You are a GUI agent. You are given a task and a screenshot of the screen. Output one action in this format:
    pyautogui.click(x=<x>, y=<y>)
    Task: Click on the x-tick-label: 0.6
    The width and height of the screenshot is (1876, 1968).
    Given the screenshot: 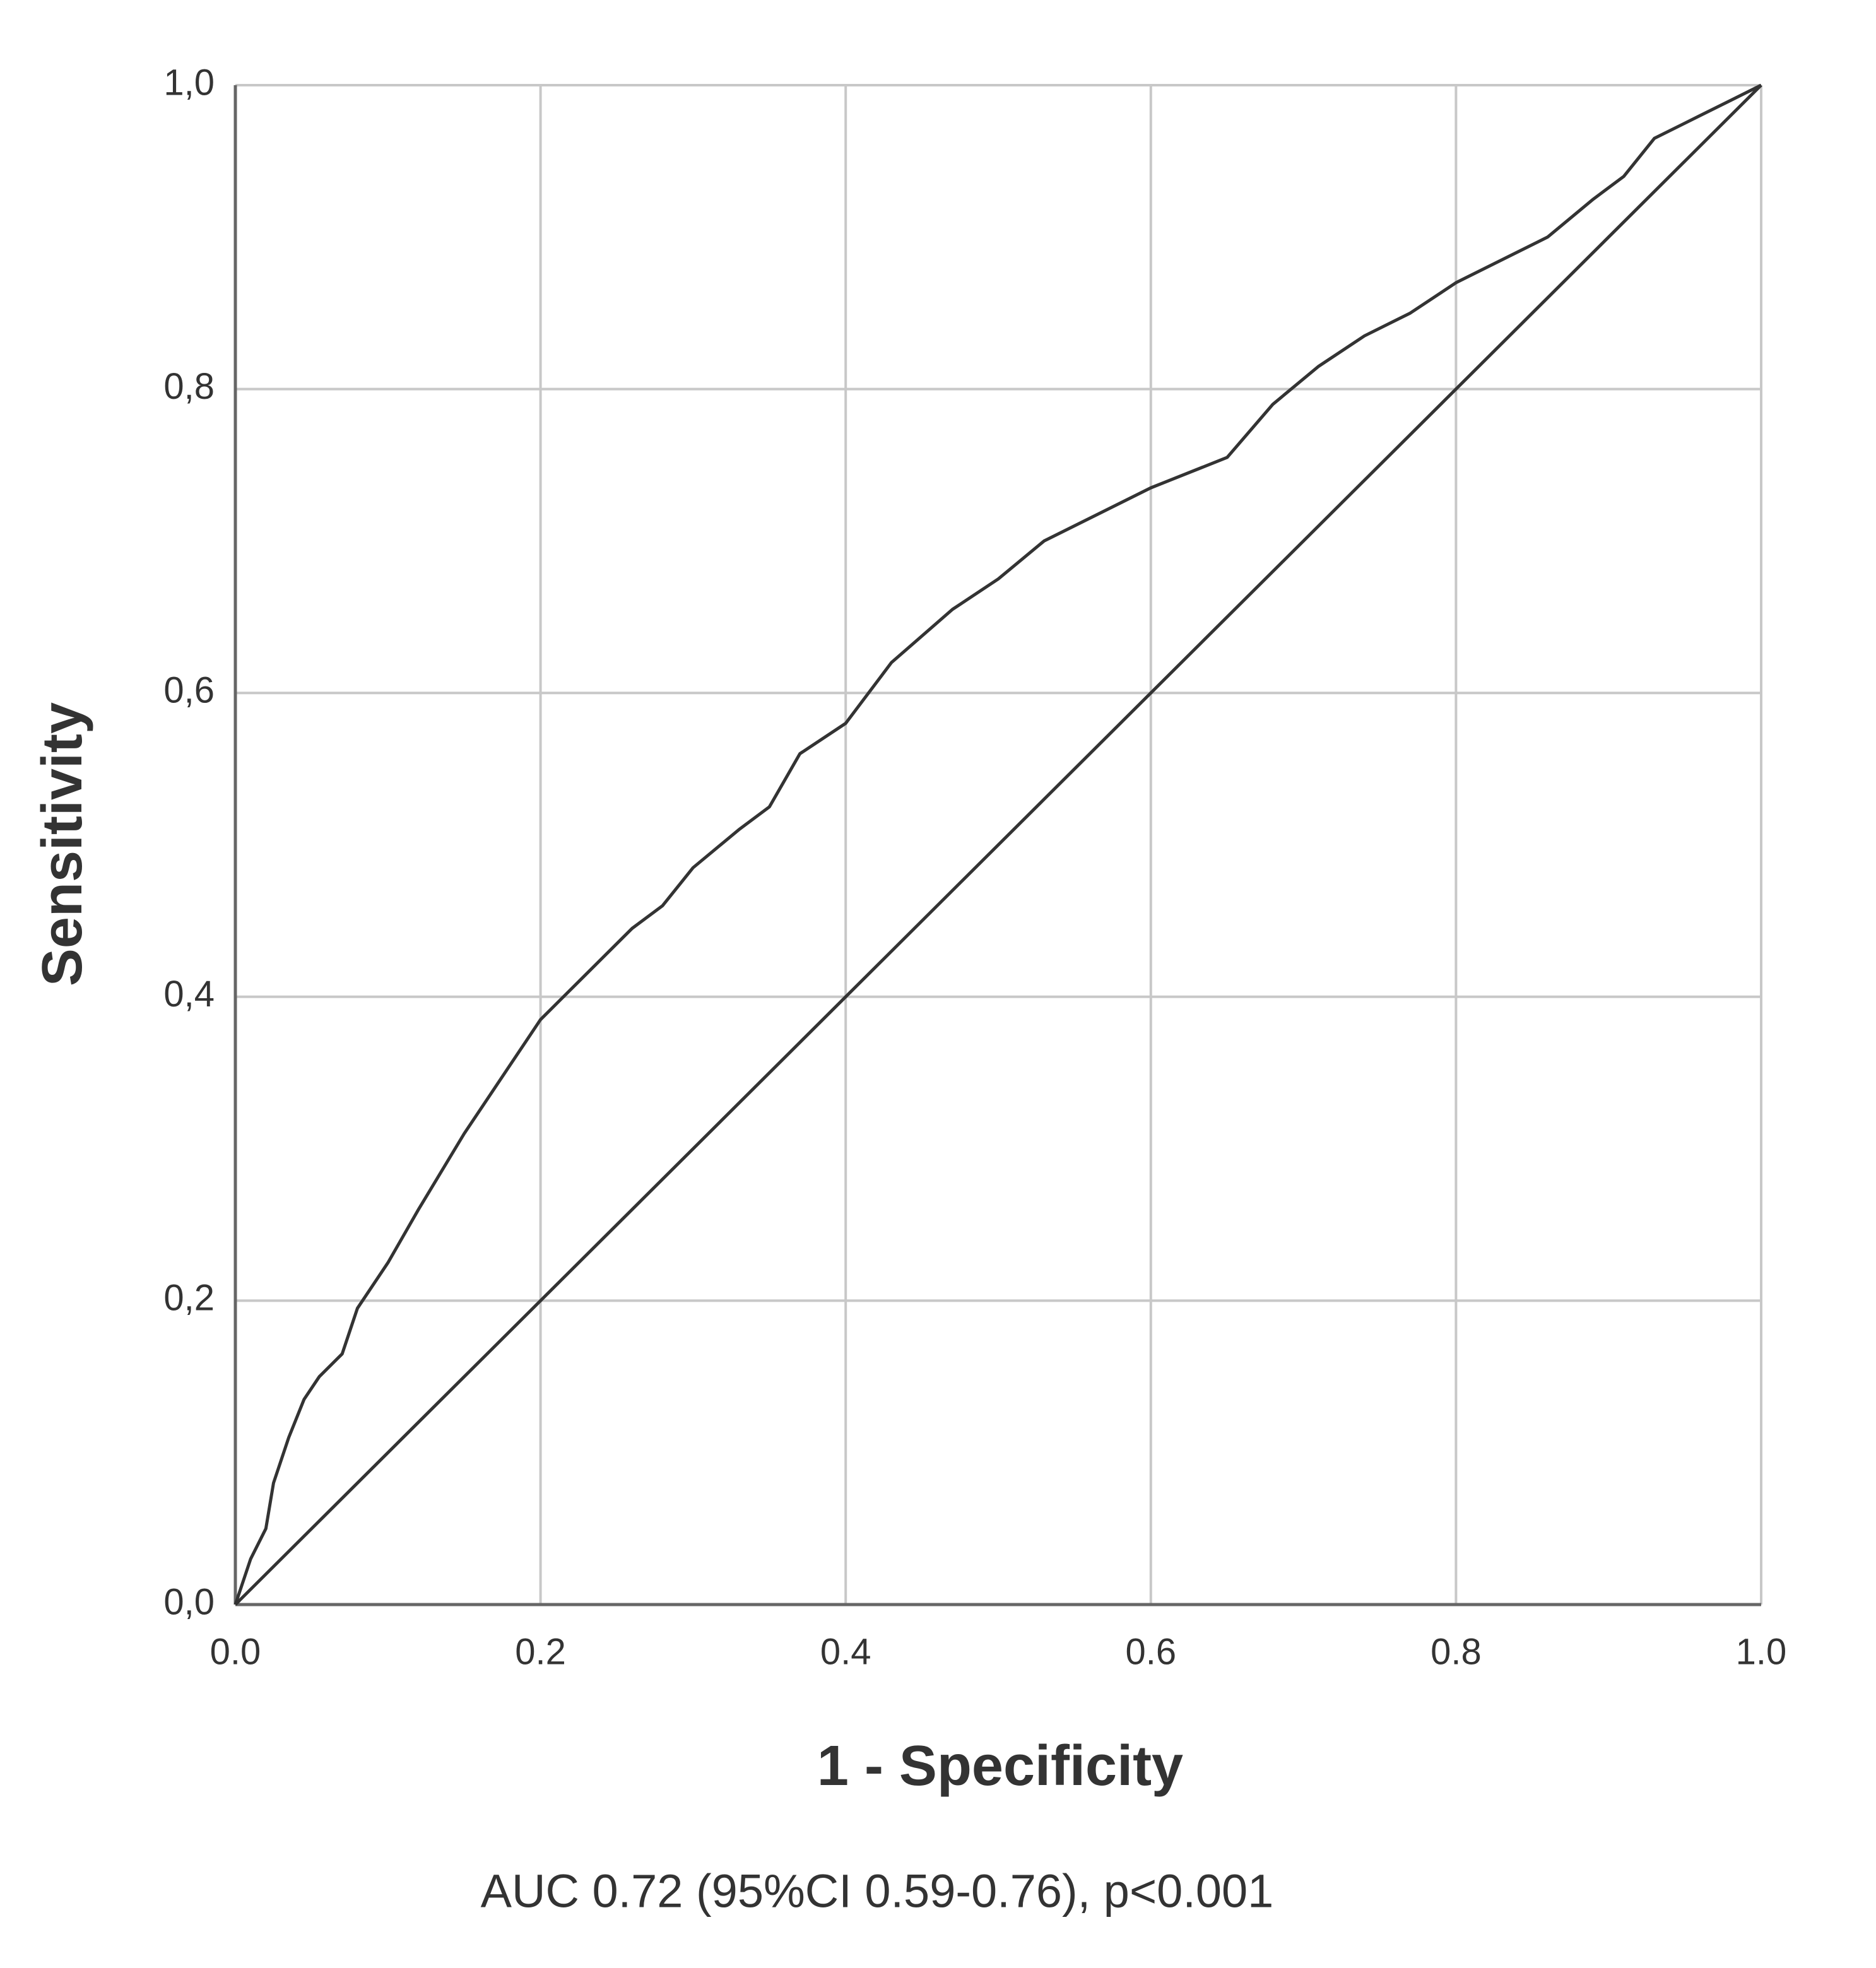 What is the action you would take?
    pyautogui.click(x=1151, y=1651)
    